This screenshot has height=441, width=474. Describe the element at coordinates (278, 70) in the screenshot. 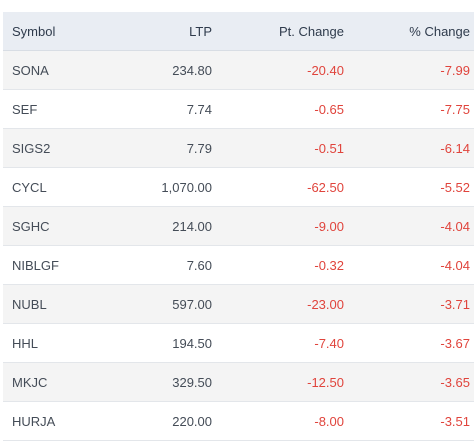

I see `pt-change-cell: -20.40` at that location.